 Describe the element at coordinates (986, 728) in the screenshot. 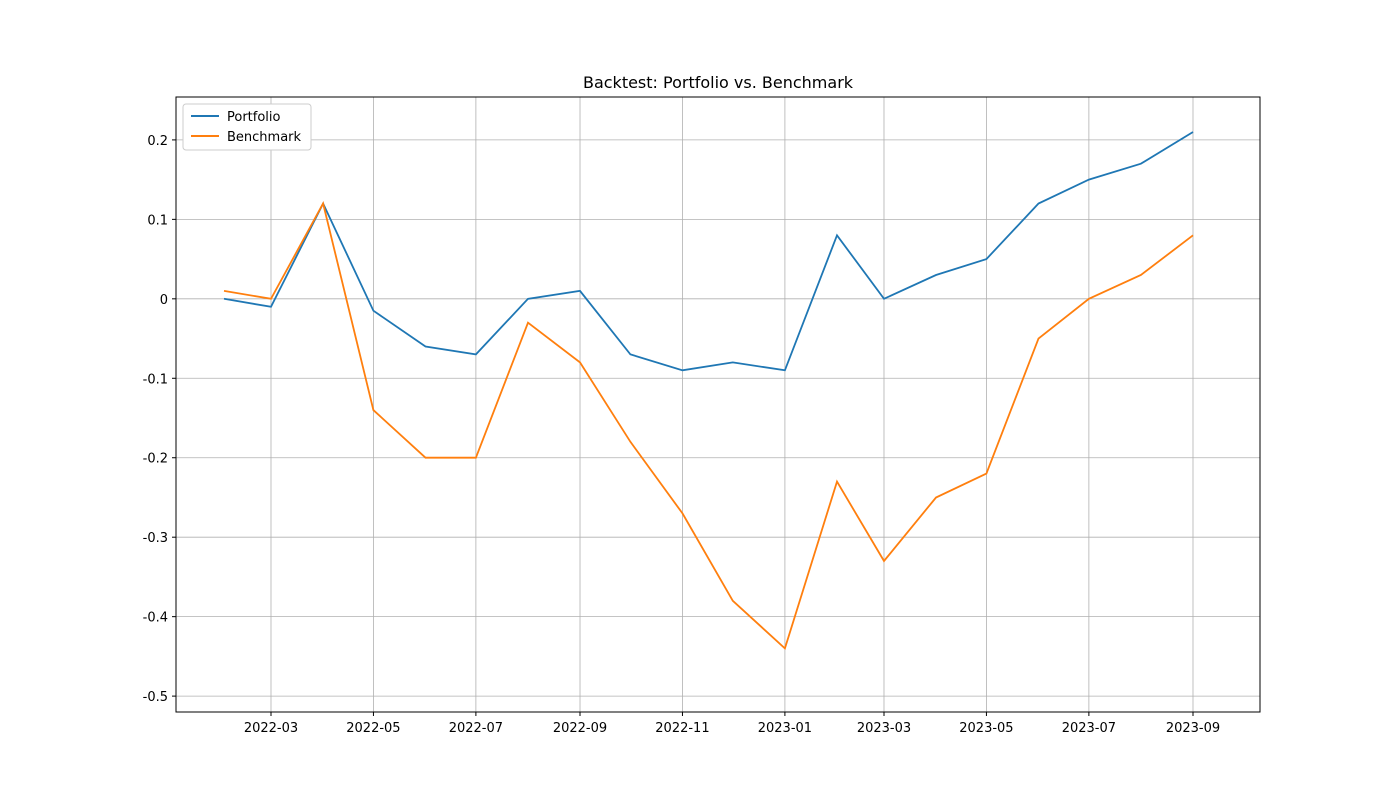

I see `x-tick-label: 2023-05` at that location.